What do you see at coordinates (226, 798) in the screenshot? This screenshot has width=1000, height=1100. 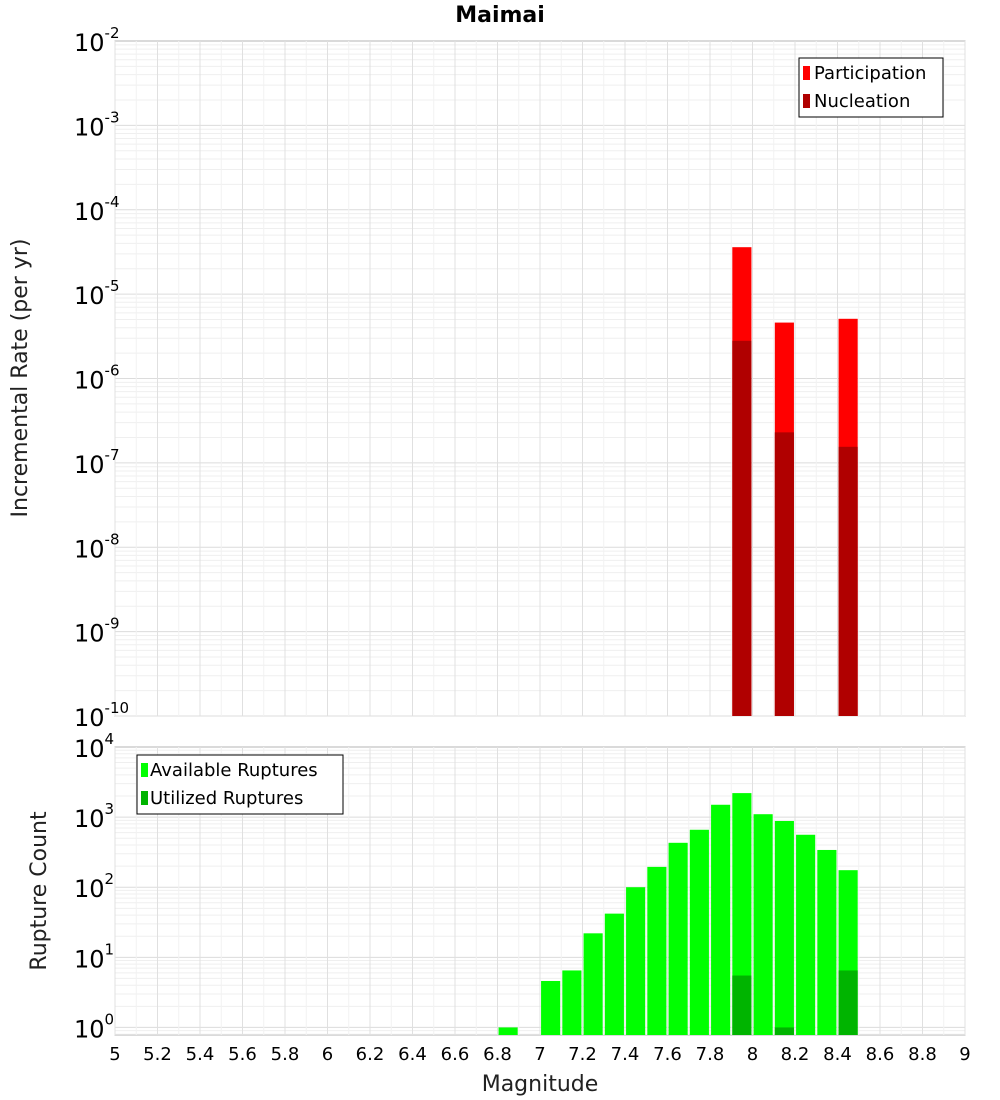 I see `utilized-ruptures-legend-label: Utilized Ruptures` at bounding box center [226, 798].